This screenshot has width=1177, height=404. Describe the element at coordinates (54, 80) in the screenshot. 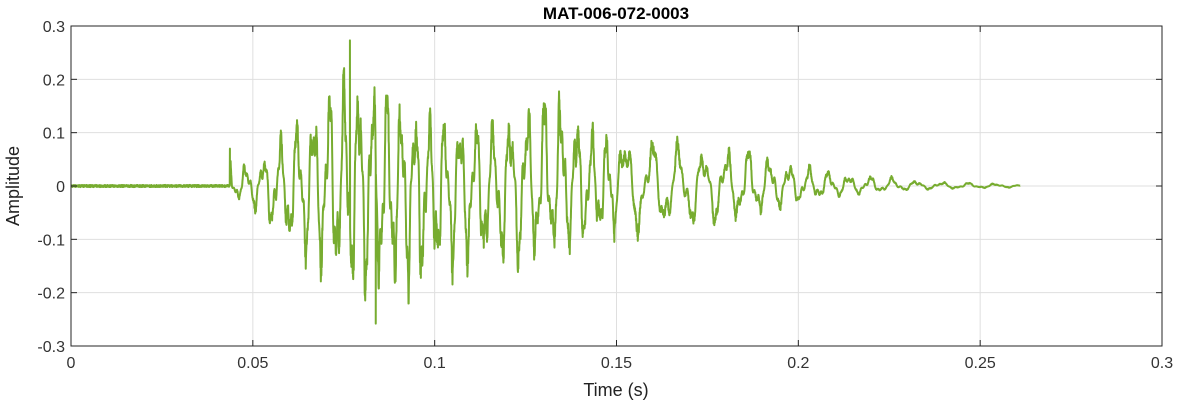

I see `y-tick-label: 0.2` at that location.